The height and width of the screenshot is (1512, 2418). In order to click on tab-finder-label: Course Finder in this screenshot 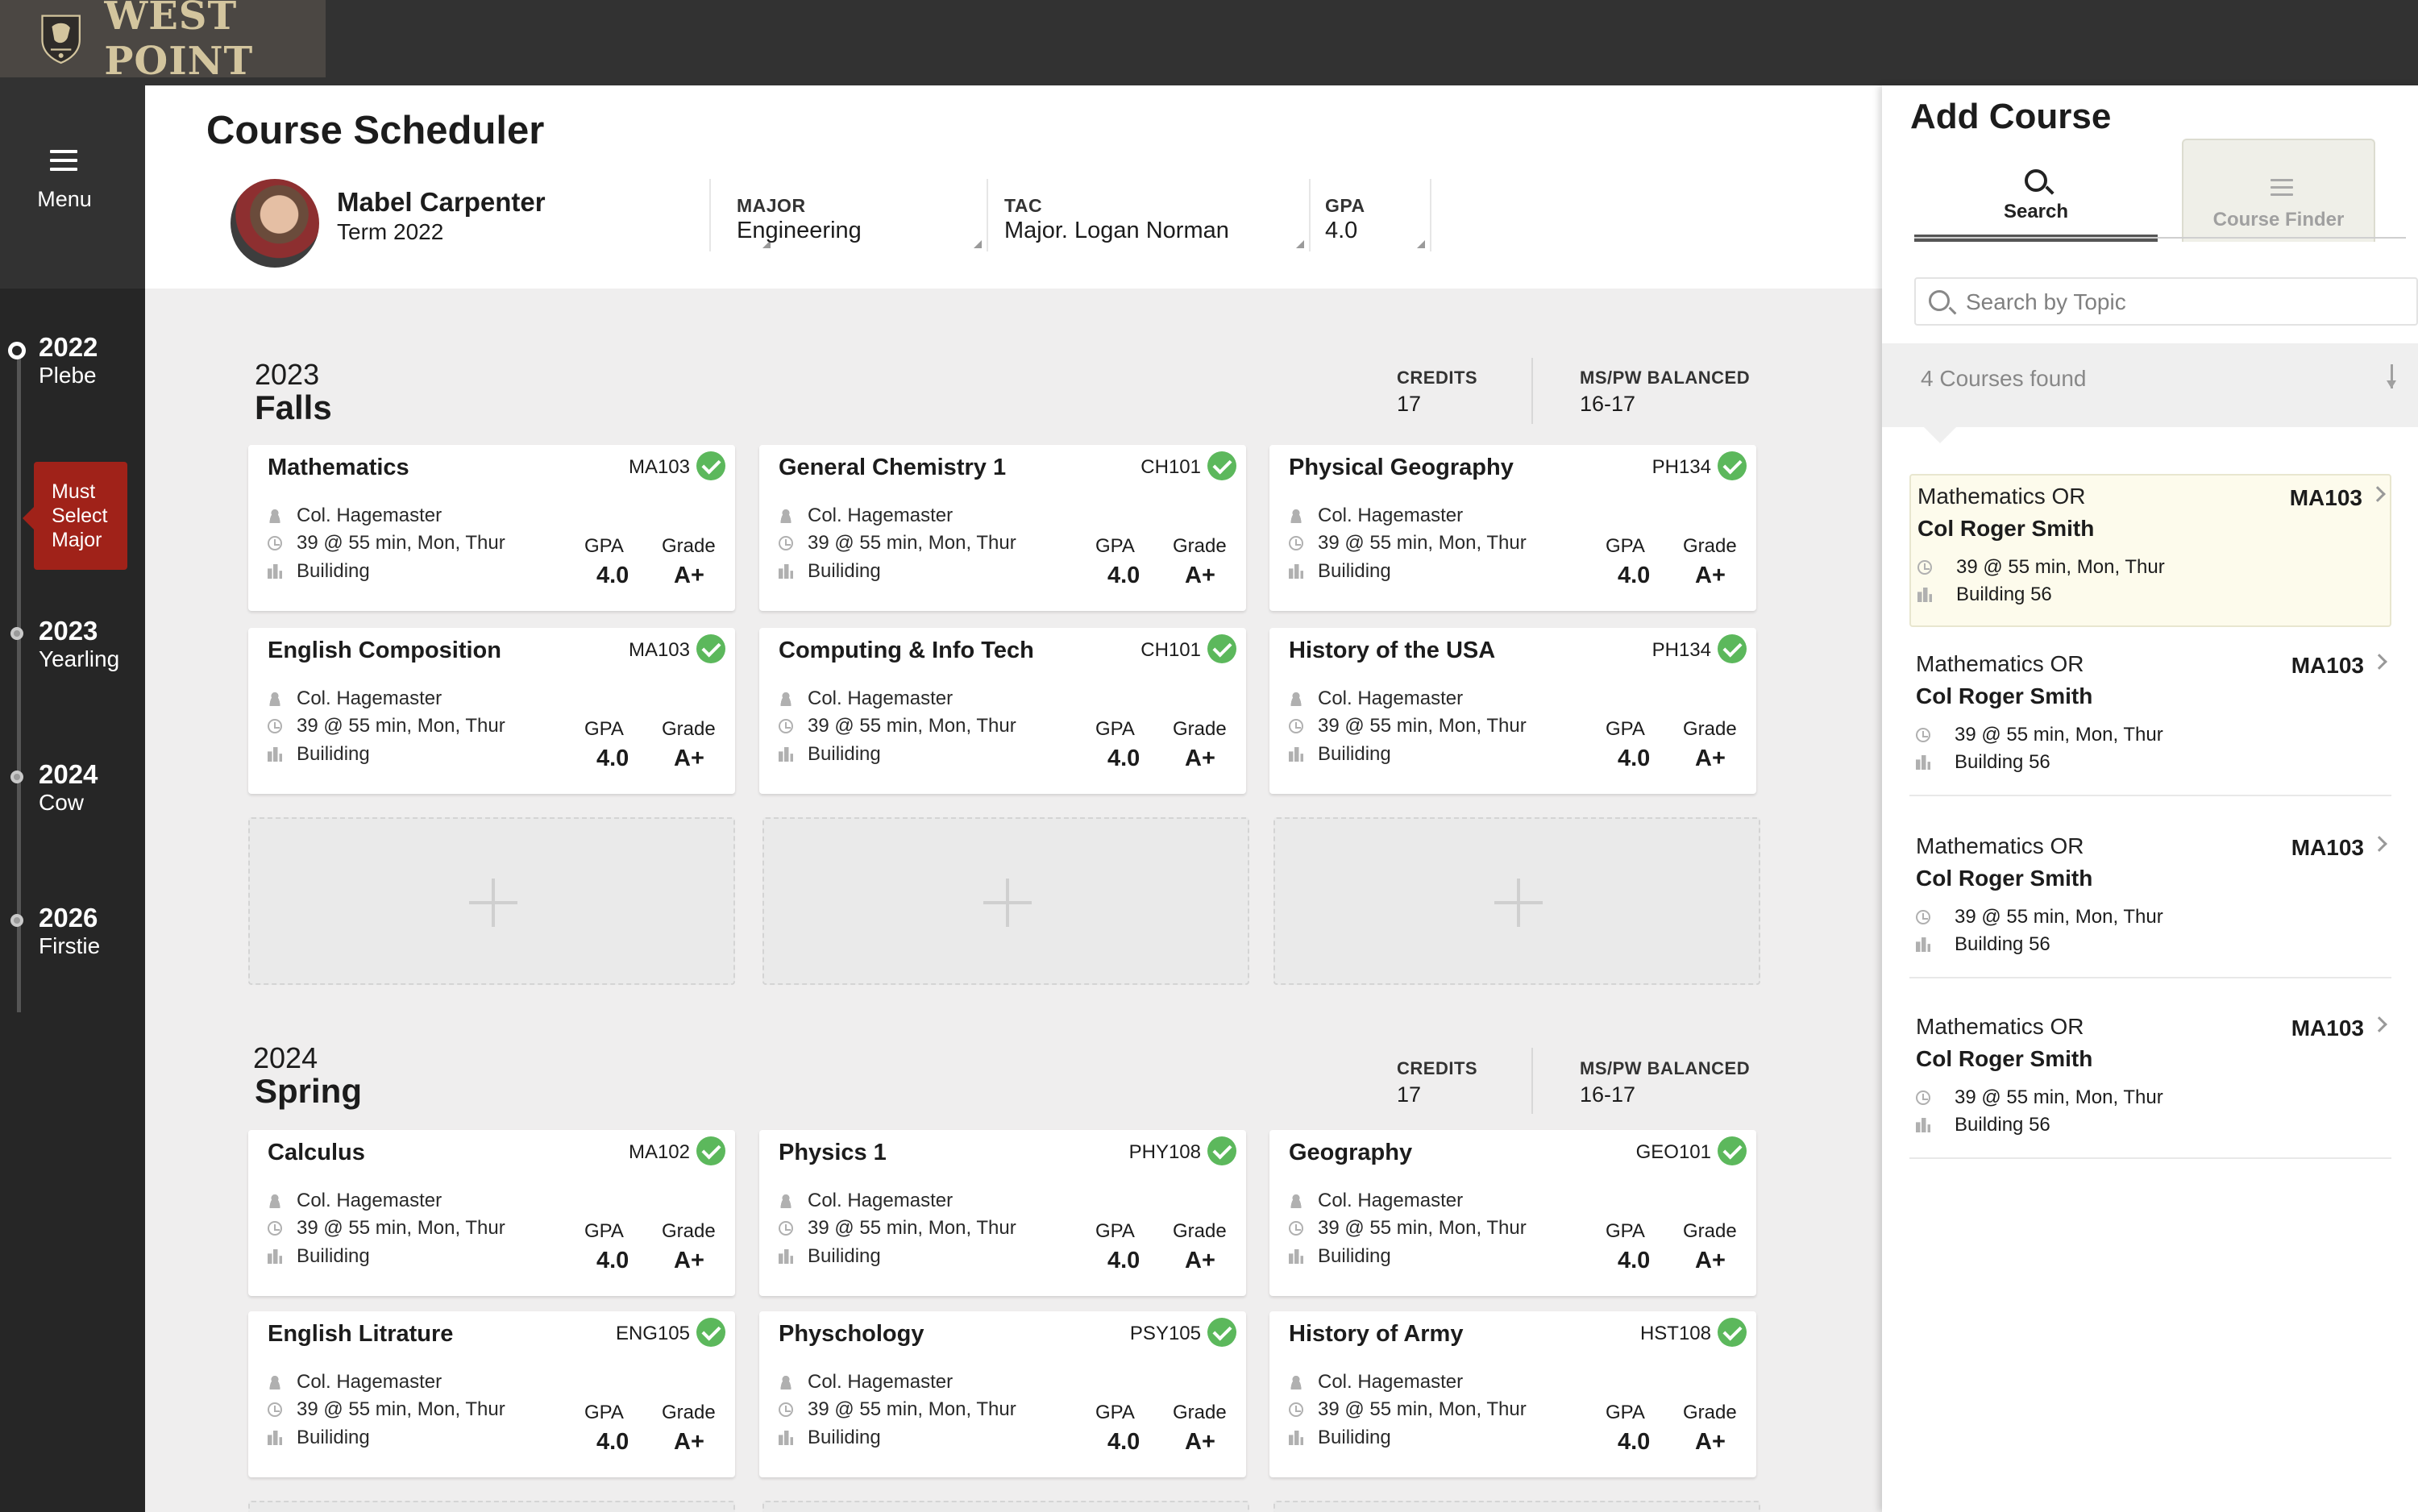, I will do `click(2278, 220)`.